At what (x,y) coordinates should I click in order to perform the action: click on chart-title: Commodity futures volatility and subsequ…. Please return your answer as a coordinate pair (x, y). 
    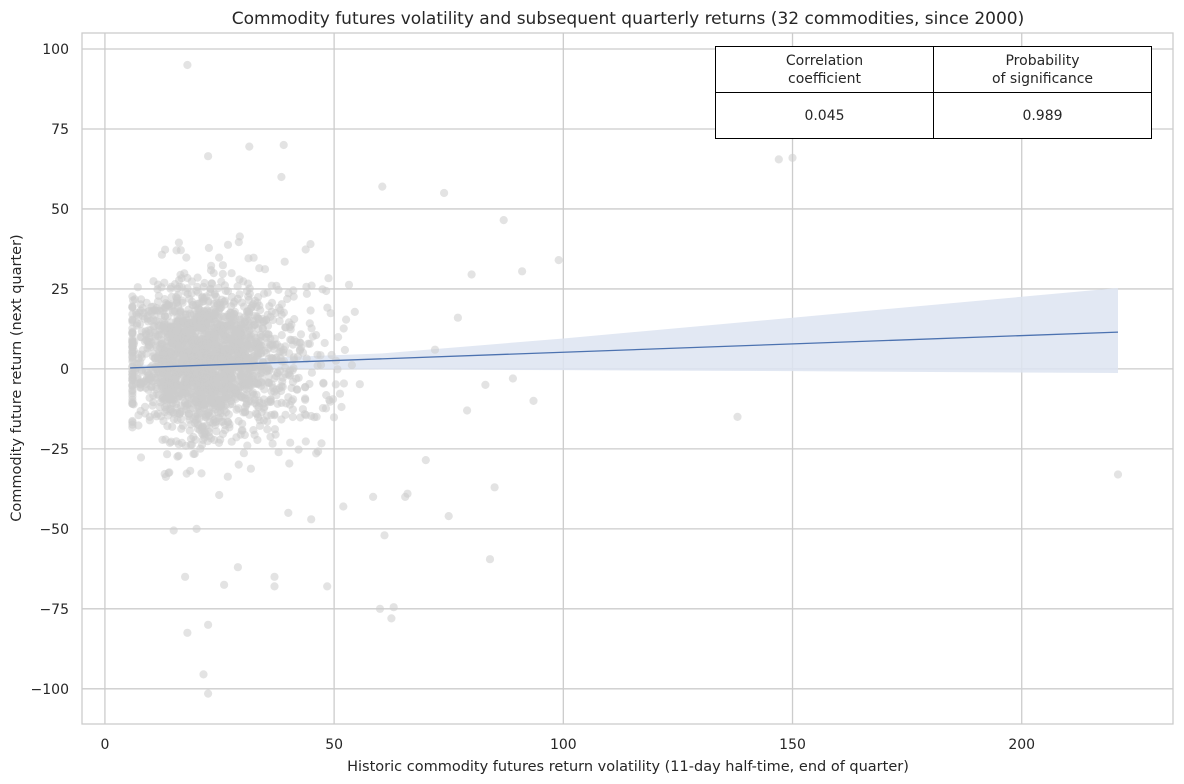
    Looking at the image, I should click on (628, 19).